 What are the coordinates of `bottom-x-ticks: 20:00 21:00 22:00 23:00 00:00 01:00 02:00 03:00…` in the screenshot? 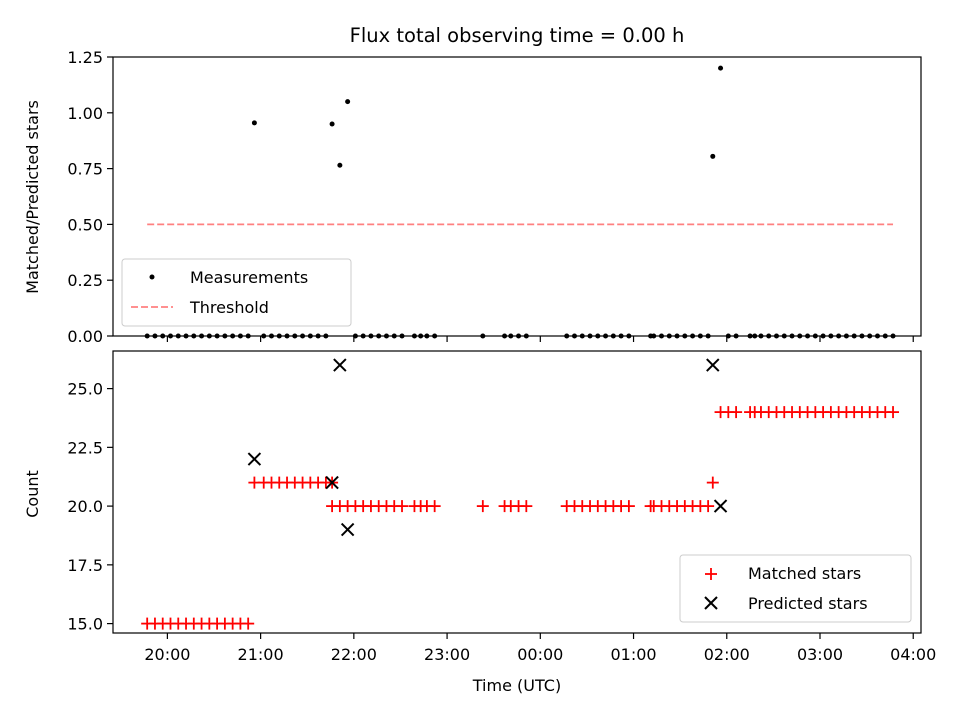 It's located at (540, 648).